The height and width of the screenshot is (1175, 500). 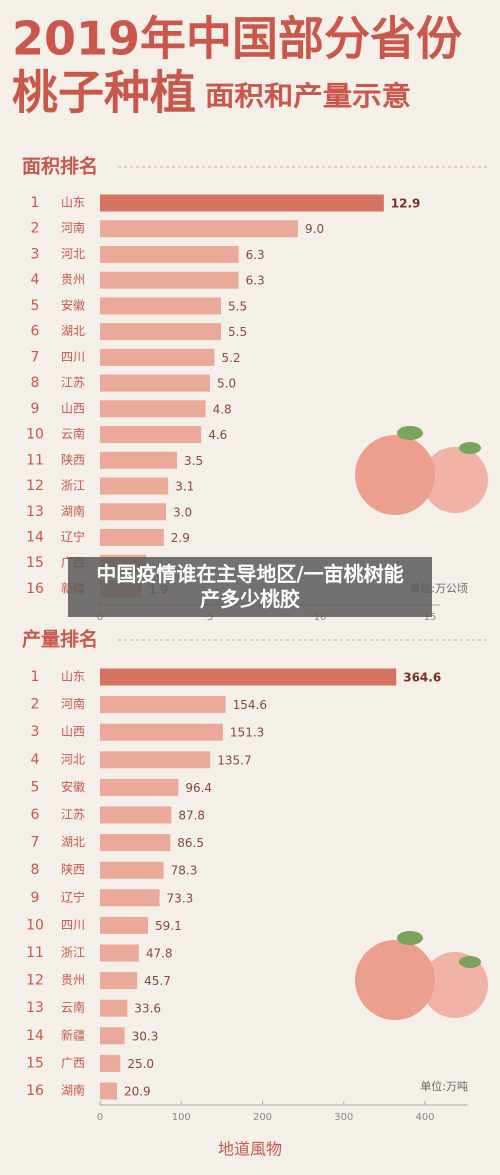 What do you see at coordinates (159, 954) in the screenshot?
I see `value-label: 47.8` at bounding box center [159, 954].